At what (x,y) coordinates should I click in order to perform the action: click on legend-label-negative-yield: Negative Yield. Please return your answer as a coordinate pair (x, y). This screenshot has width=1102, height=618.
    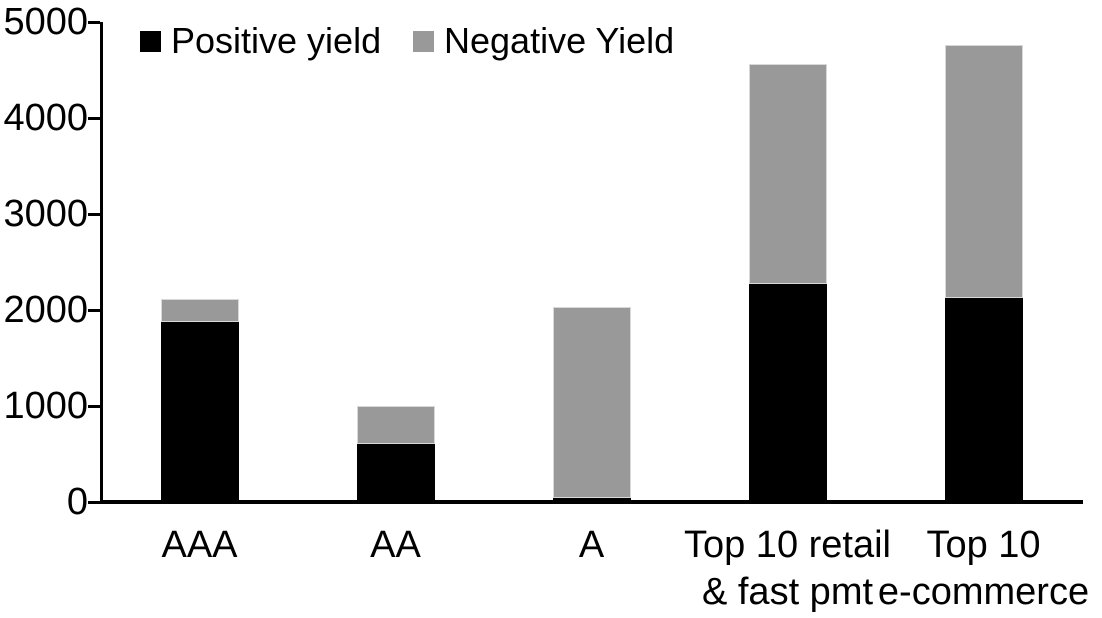
    Looking at the image, I should click on (559, 40).